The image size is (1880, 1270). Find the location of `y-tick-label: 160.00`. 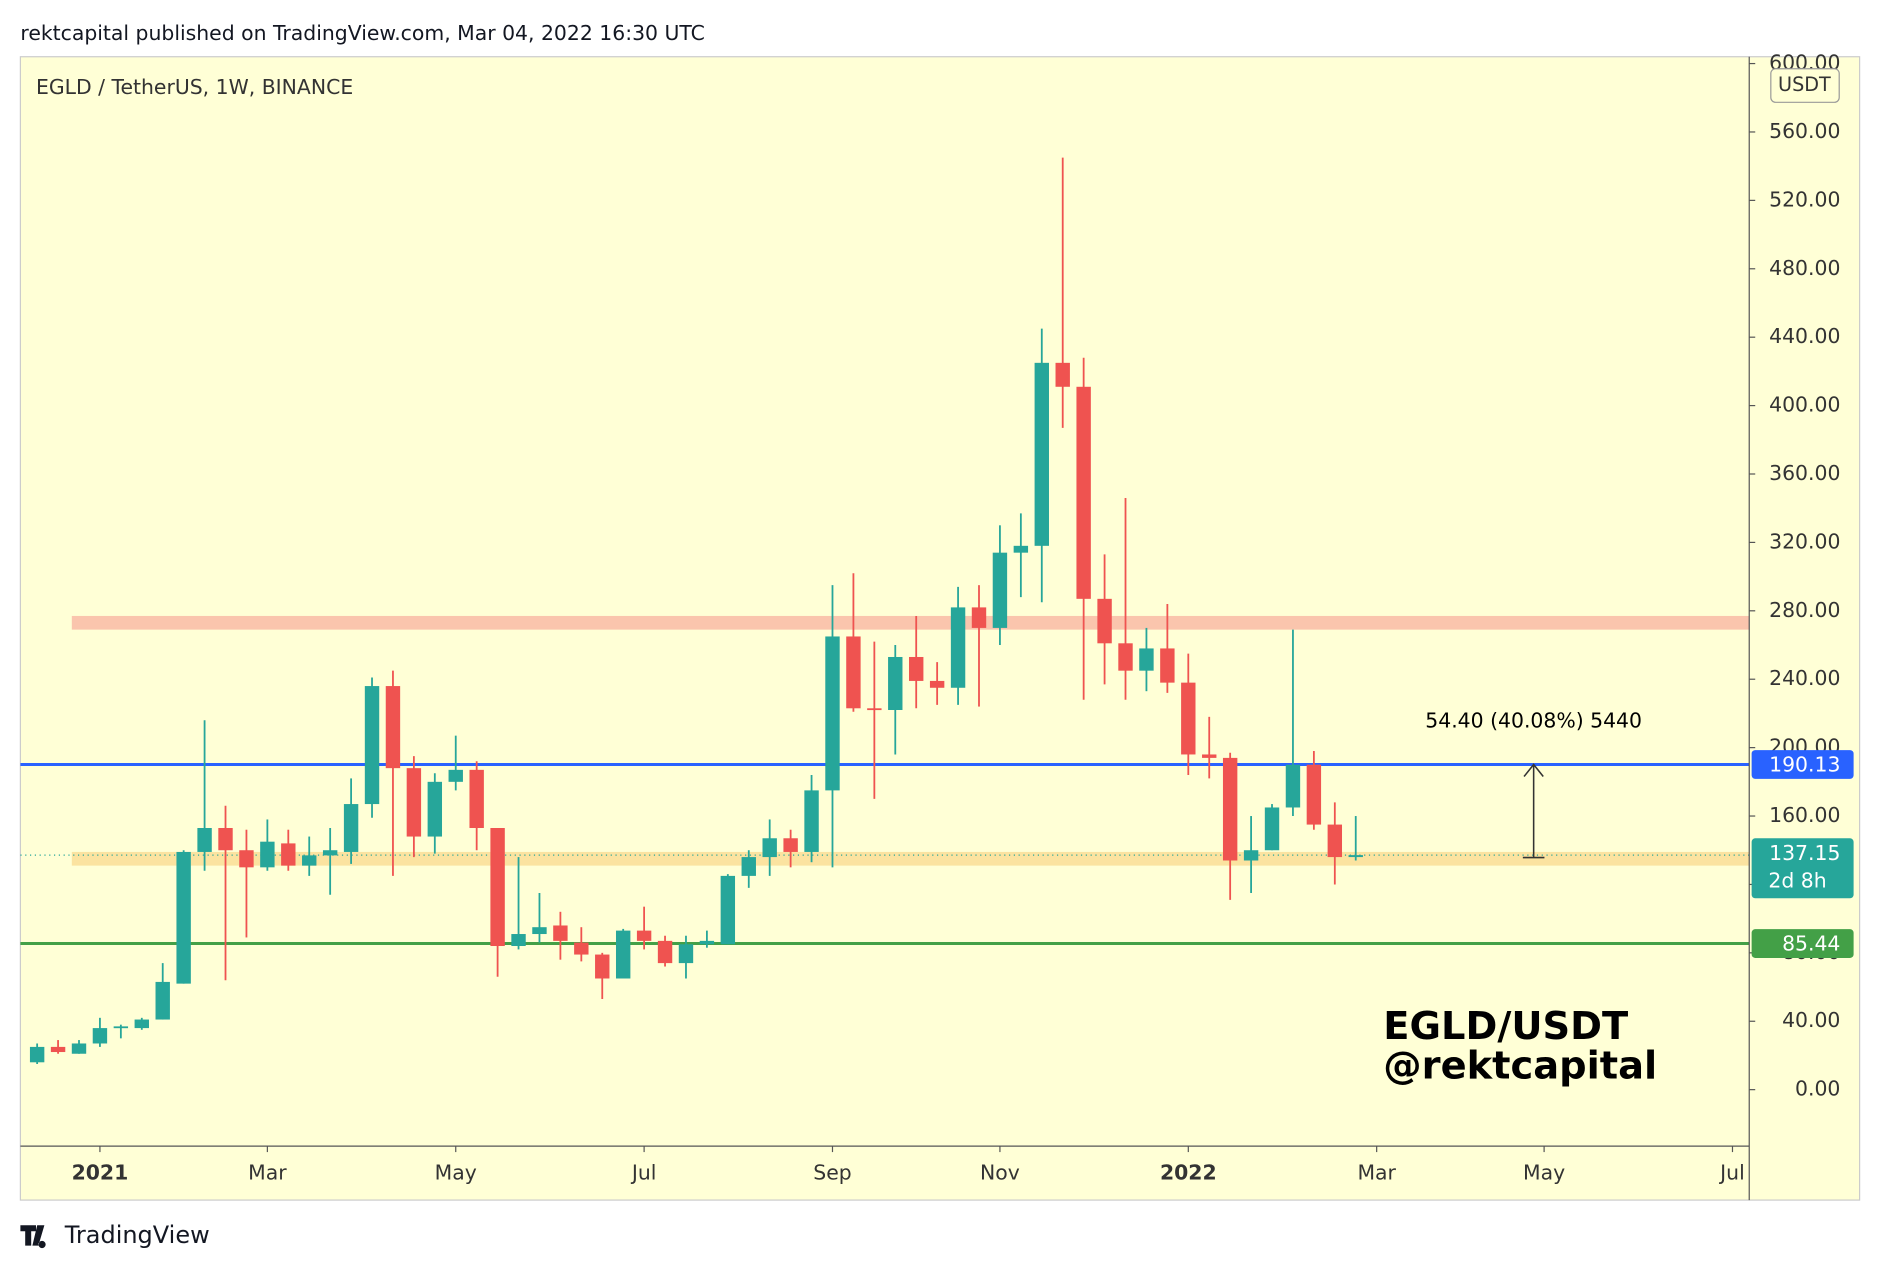

y-tick-label: 160.00 is located at coordinates (1804, 815).